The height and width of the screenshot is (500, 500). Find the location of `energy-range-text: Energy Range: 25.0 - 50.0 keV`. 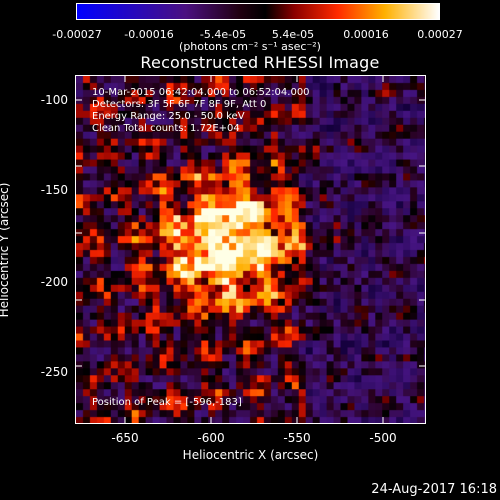

energy-range-text: Energy Range: 25.0 - 50.0 keV is located at coordinates (168, 116).